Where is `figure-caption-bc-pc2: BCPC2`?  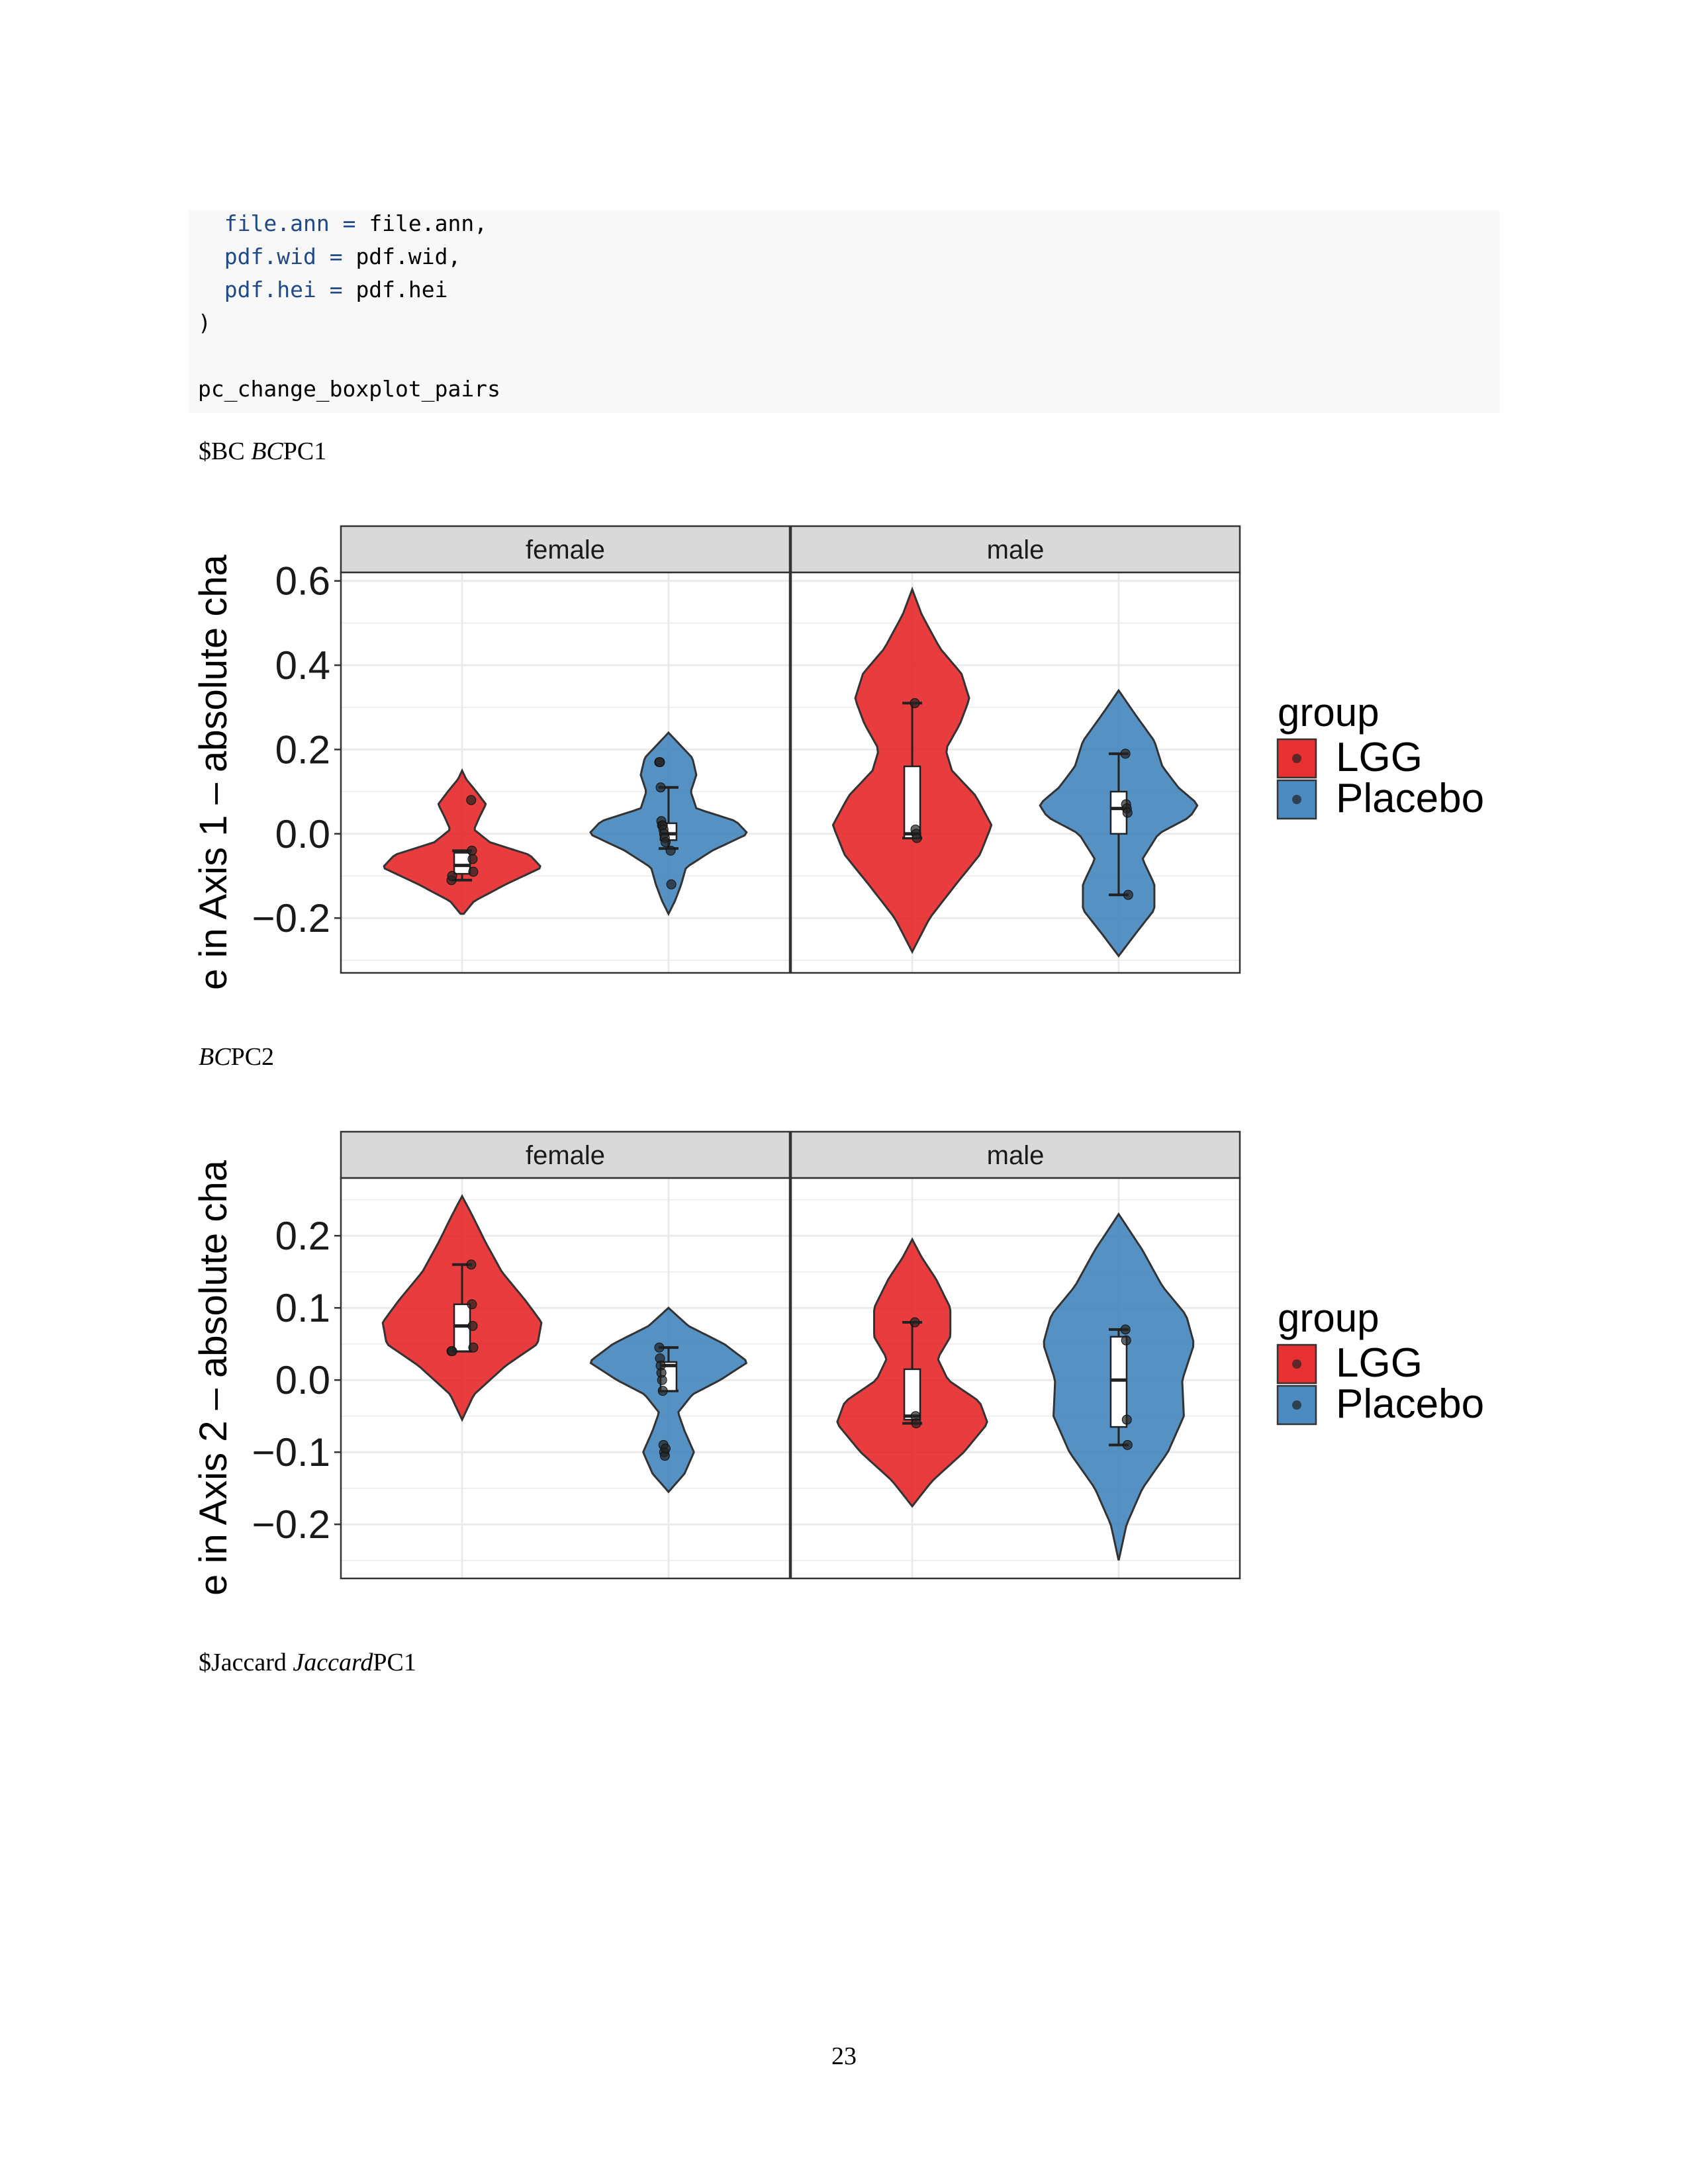
figure-caption-bc-pc2: BCPC2 is located at coordinates (237, 1057).